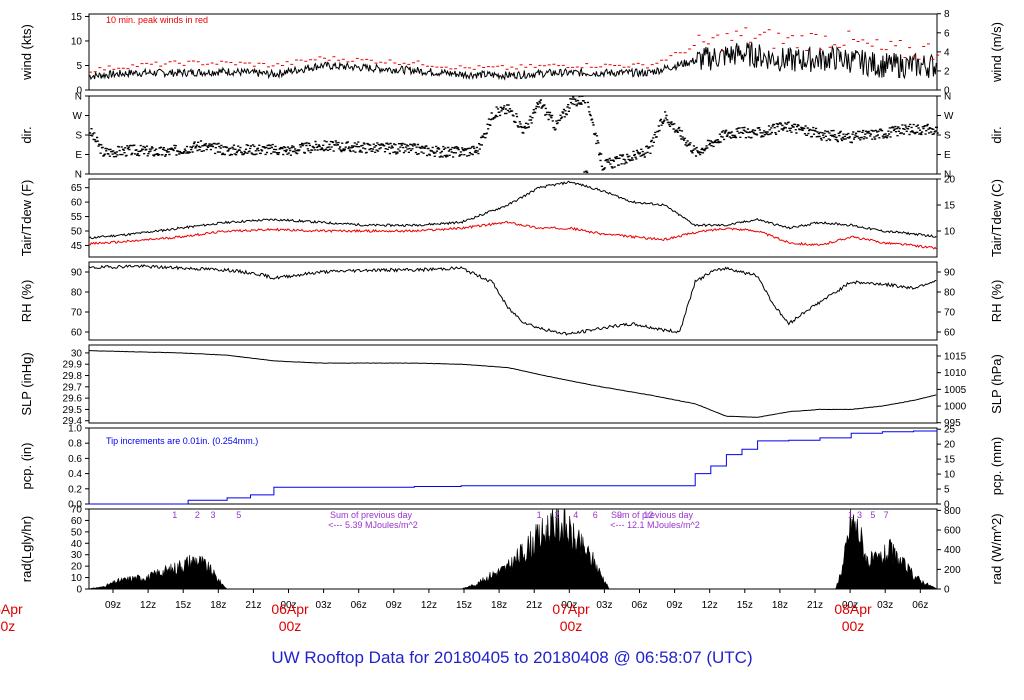 The width and height of the screenshot is (1024, 700). What do you see at coordinates (77, 532) in the screenshot?
I see `ytick-label-left: 50` at bounding box center [77, 532].